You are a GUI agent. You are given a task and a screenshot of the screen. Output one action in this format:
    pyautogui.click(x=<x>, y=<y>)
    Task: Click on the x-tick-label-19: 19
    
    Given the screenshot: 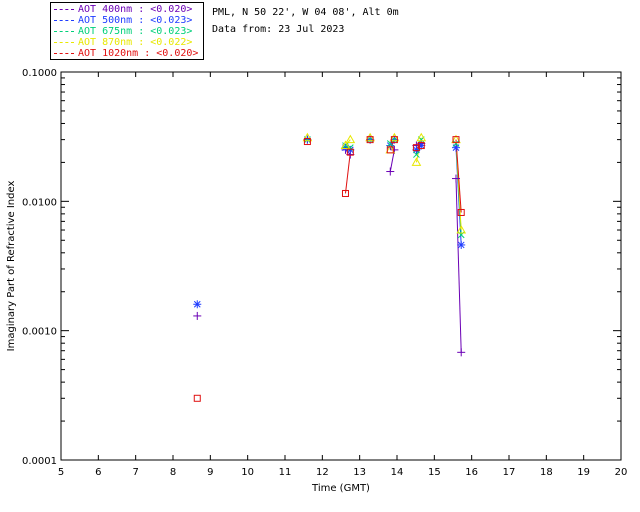 What is the action you would take?
    pyautogui.click(x=583, y=472)
    